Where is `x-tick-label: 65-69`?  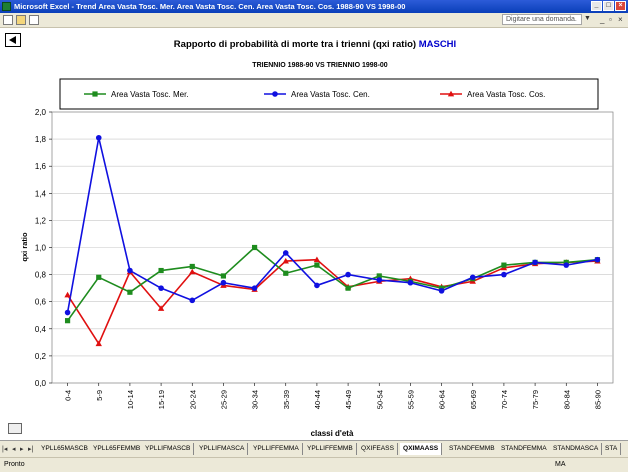
x-tick-label: 65-69 is located at coordinates (473, 399).